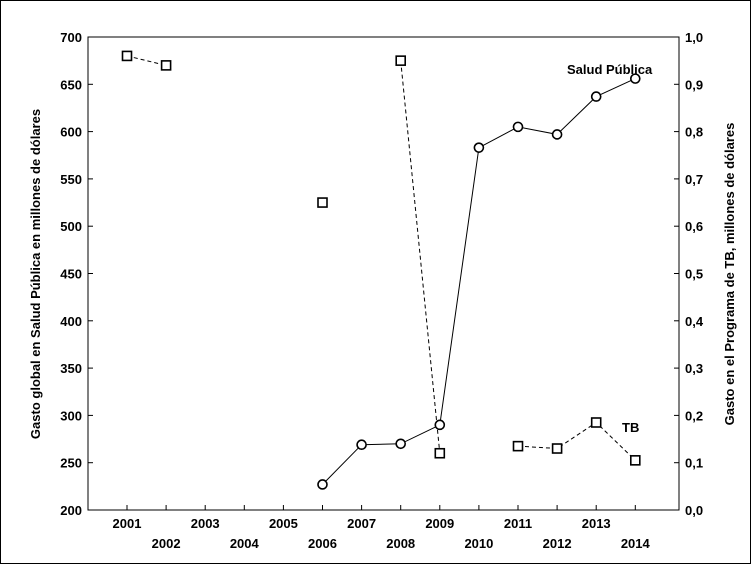  Describe the element at coordinates (694, 510) in the screenshot. I see `y-right-tick-label: 0,0` at that location.